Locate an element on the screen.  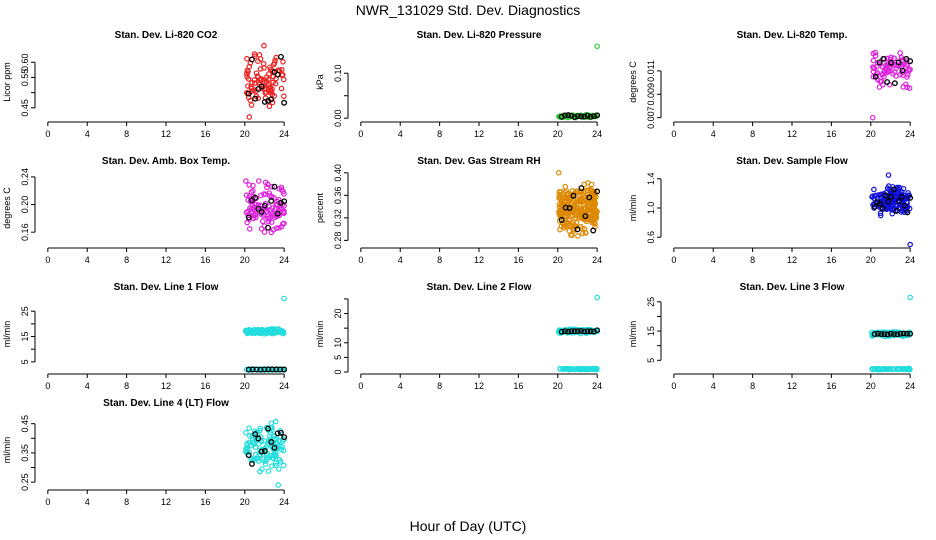
y-tick-label: 0.35 is located at coordinates (25, 453).